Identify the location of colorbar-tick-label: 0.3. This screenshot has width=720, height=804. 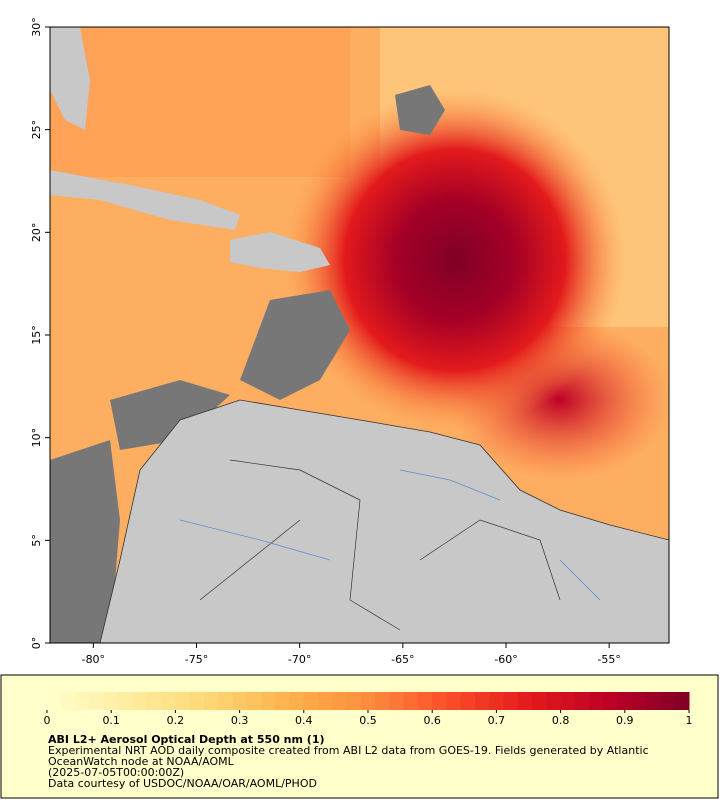
(240, 720).